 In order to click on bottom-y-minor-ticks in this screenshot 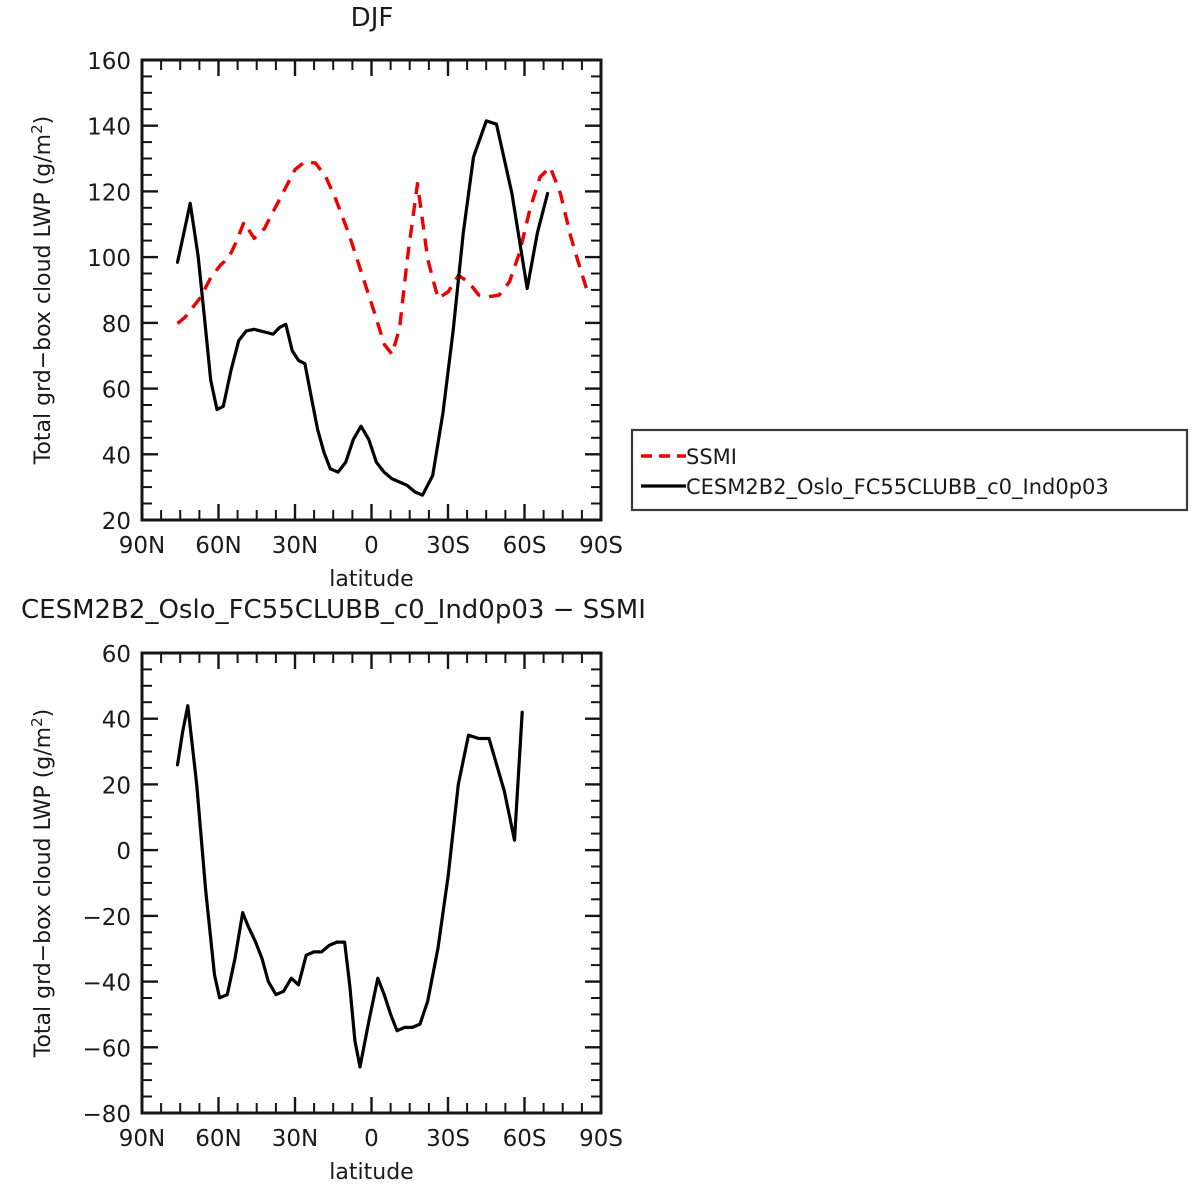, I will do `click(371, 883)`.